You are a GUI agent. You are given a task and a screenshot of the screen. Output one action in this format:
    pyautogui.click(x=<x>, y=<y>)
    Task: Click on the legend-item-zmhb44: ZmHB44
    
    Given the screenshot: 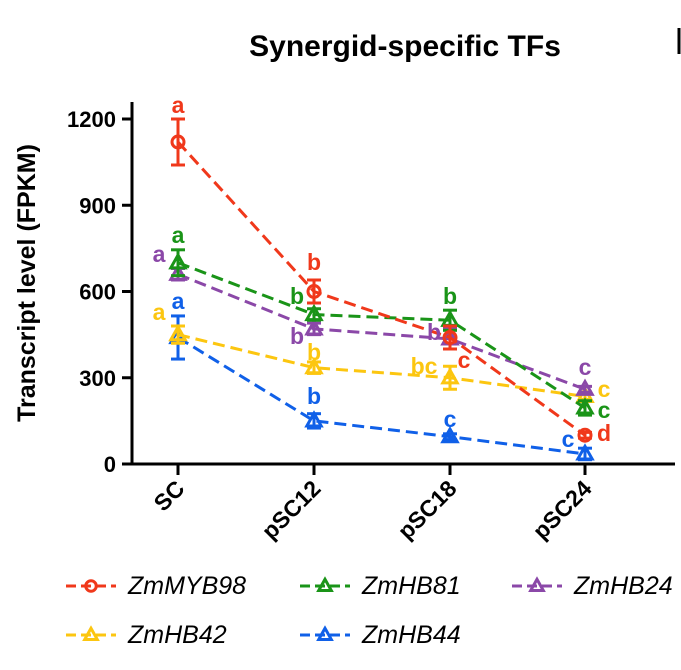 What is the action you would take?
    pyautogui.click(x=380, y=635)
    